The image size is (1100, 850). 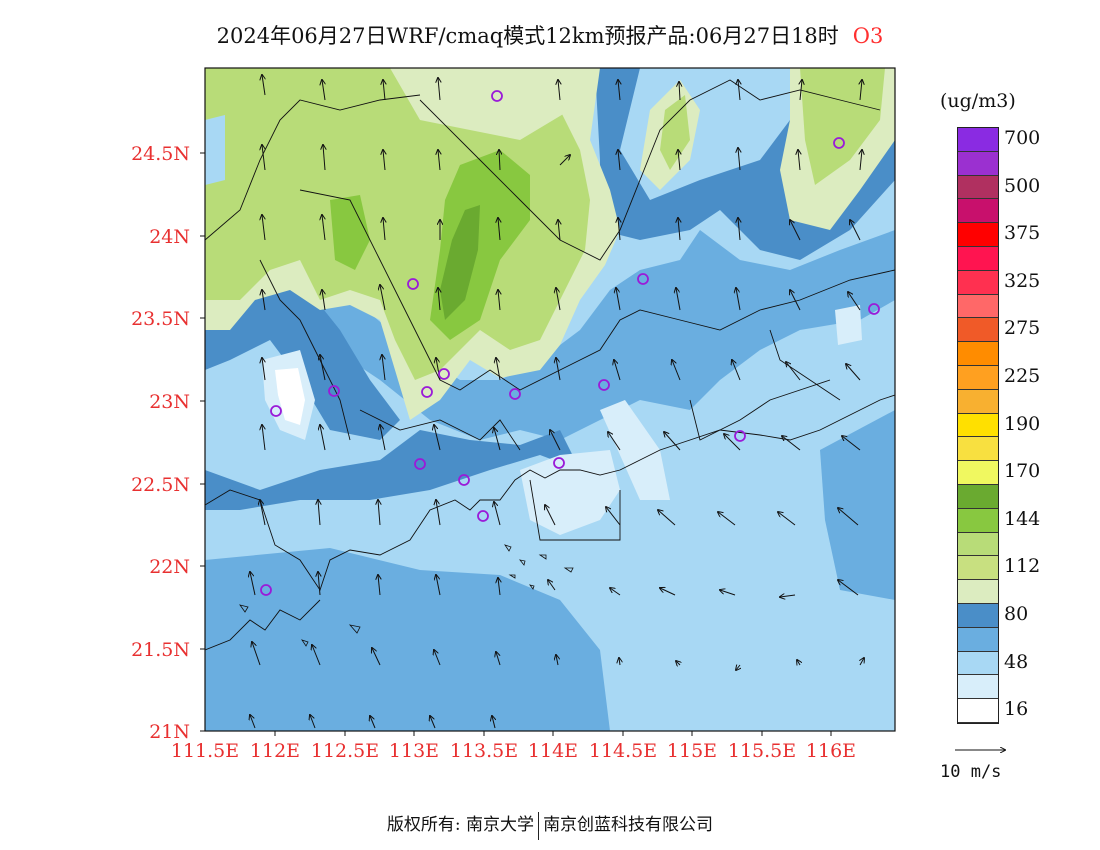 What do you see at coordinates (527, 36) in the screenshot?
I see `title-main: 2024年06月27日WRF/cmaq模式12km预报产品:06月27日18时` at bounding box center [527, 36].